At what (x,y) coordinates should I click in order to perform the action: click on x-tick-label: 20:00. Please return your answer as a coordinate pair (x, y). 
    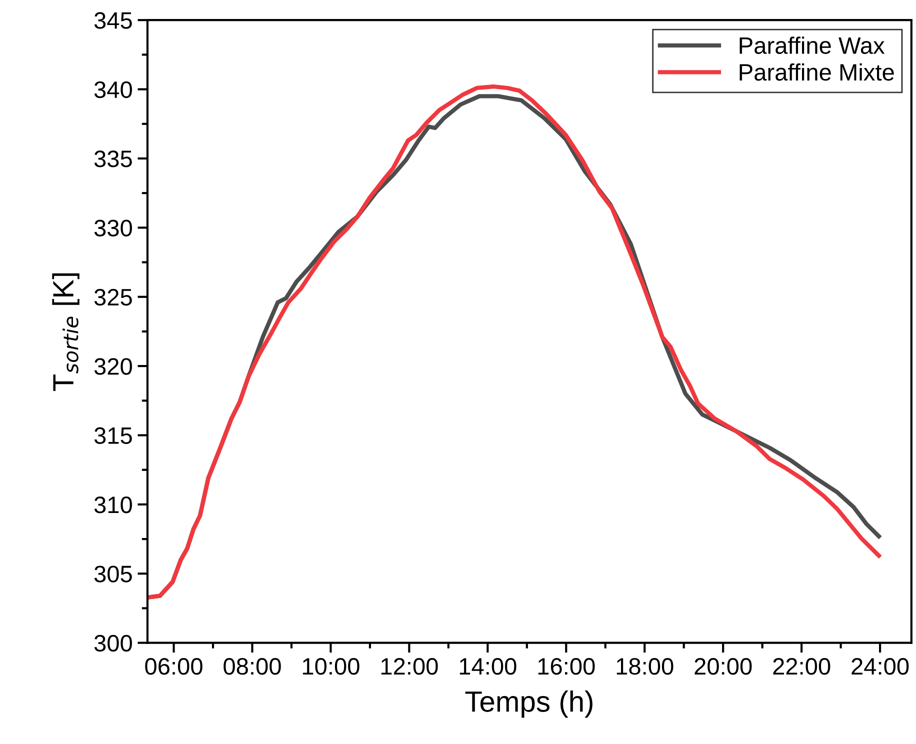
    Looking at the image, I should click on (723, 666).